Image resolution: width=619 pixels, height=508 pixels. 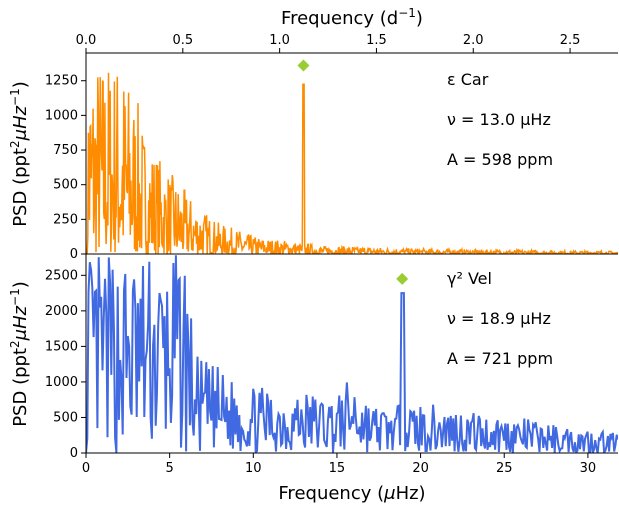 I want to click on star-name-top: ε Car, so click(x=468, y=79).